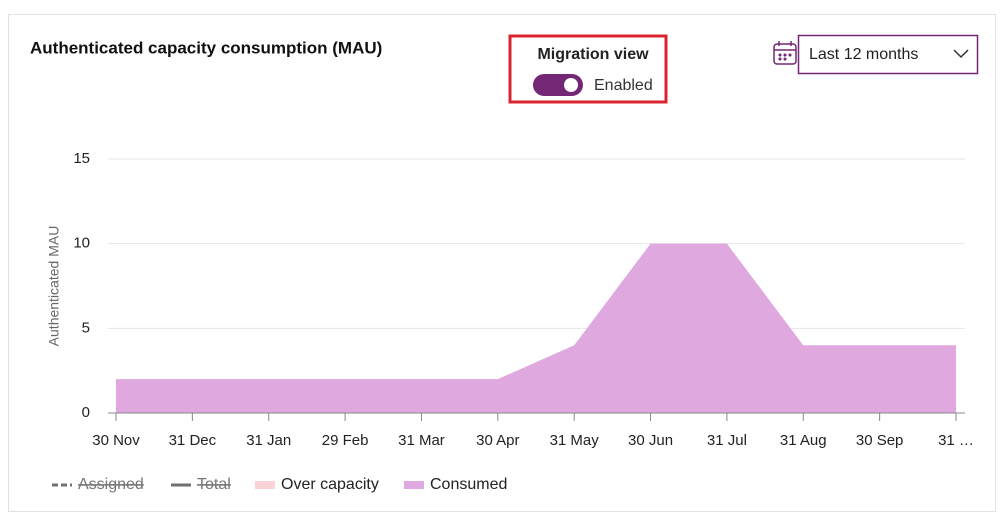 This screenshot has height=523, width=1002. Describe the element at coordinates (727, 440) in the screenshot. I see `x-tick-label: 31 Jul` at that location.